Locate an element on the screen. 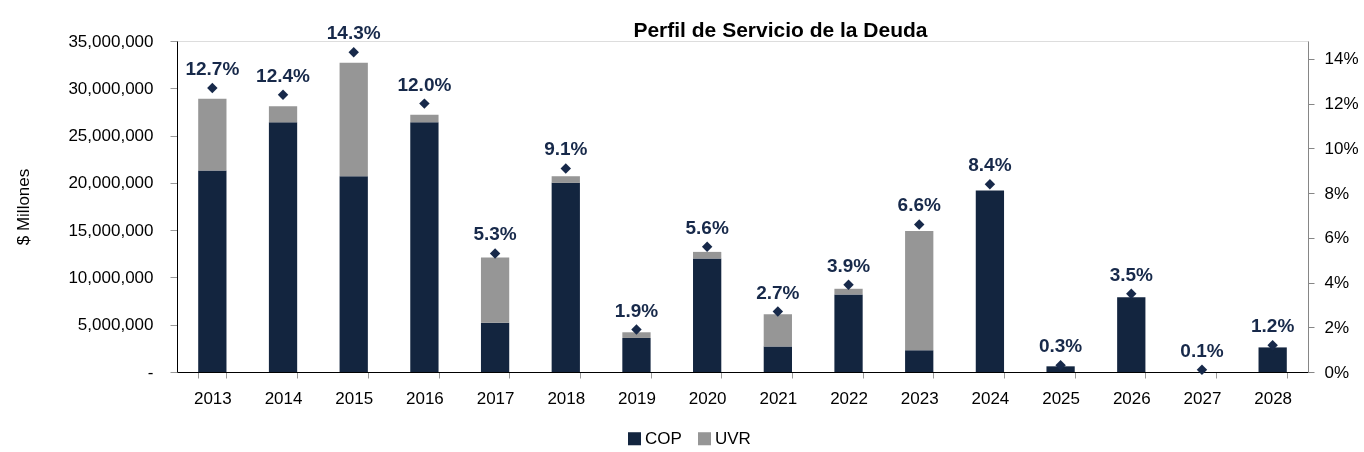 The height and width of the screenshot is (452, 1364). data-label: 0.1% is located at coordinates (1202, 350).